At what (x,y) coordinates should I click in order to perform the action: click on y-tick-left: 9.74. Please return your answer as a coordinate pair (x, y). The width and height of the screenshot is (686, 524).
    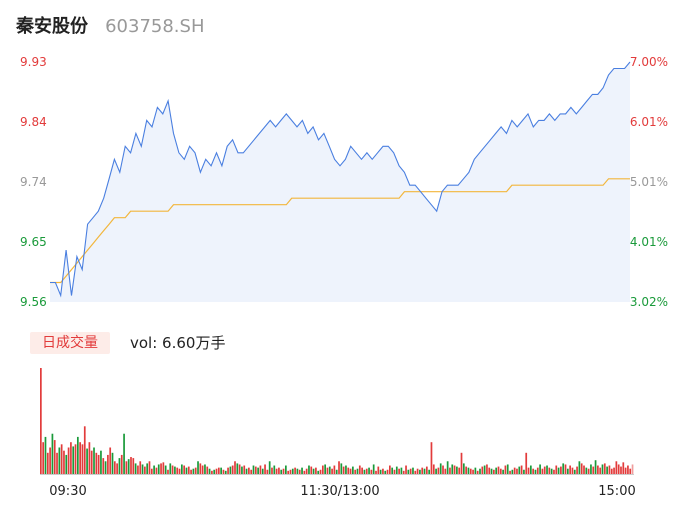
    Looking at the image, I should click on (33, 182).